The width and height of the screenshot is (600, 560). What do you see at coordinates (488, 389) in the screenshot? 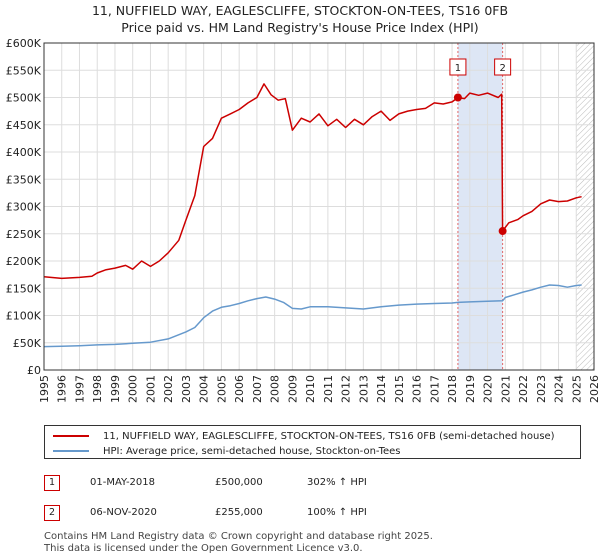
I see `x-tick-label: 2020` at bounding box center [488, 389].